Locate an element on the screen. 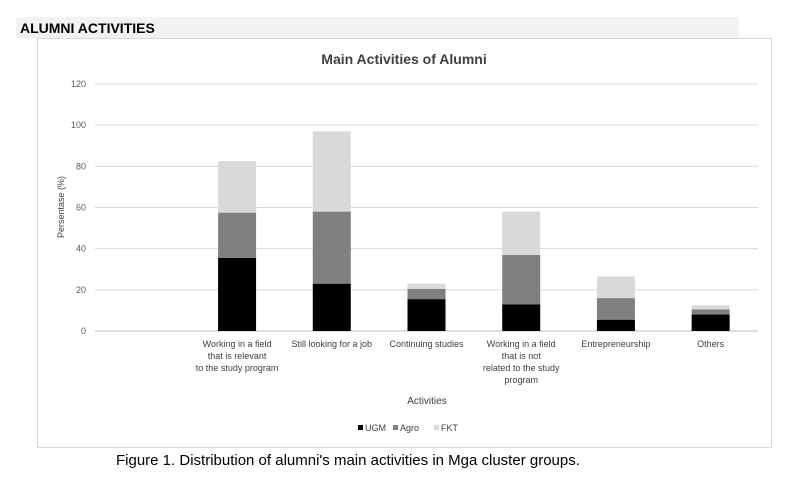 The image size is (792, 477). legend-swatch-fkt is located at coordinates (436, 427).